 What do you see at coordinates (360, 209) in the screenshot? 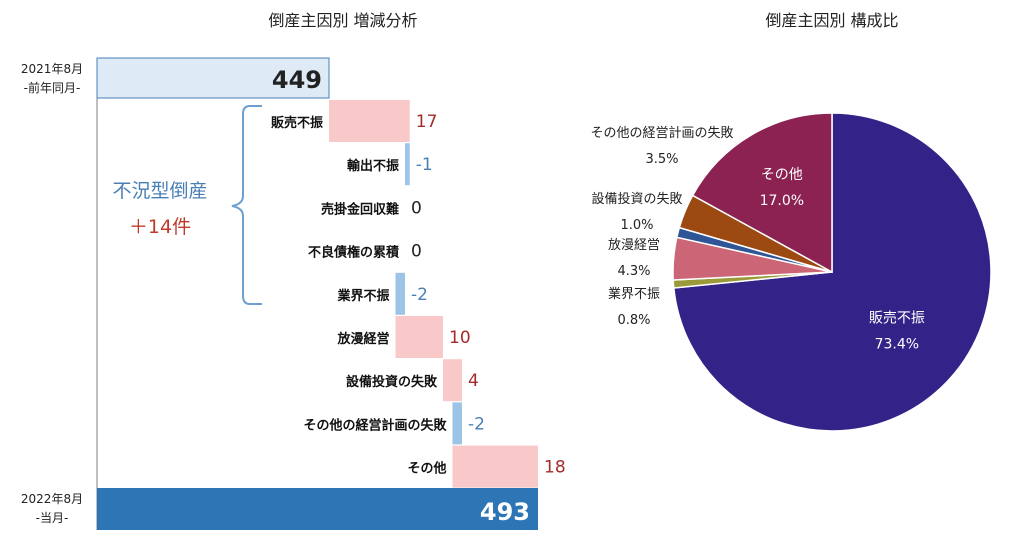
I see `waterfall-category-label: 売掛金回収難` at bounding box center [360, 209].